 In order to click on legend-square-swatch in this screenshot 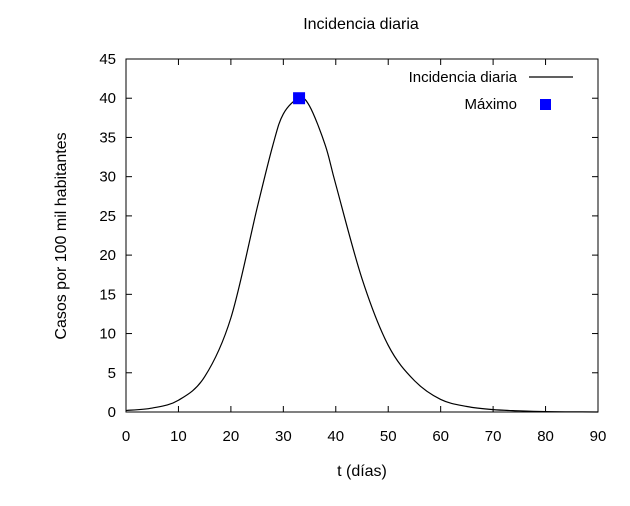, I will do `click(545, 104)`.